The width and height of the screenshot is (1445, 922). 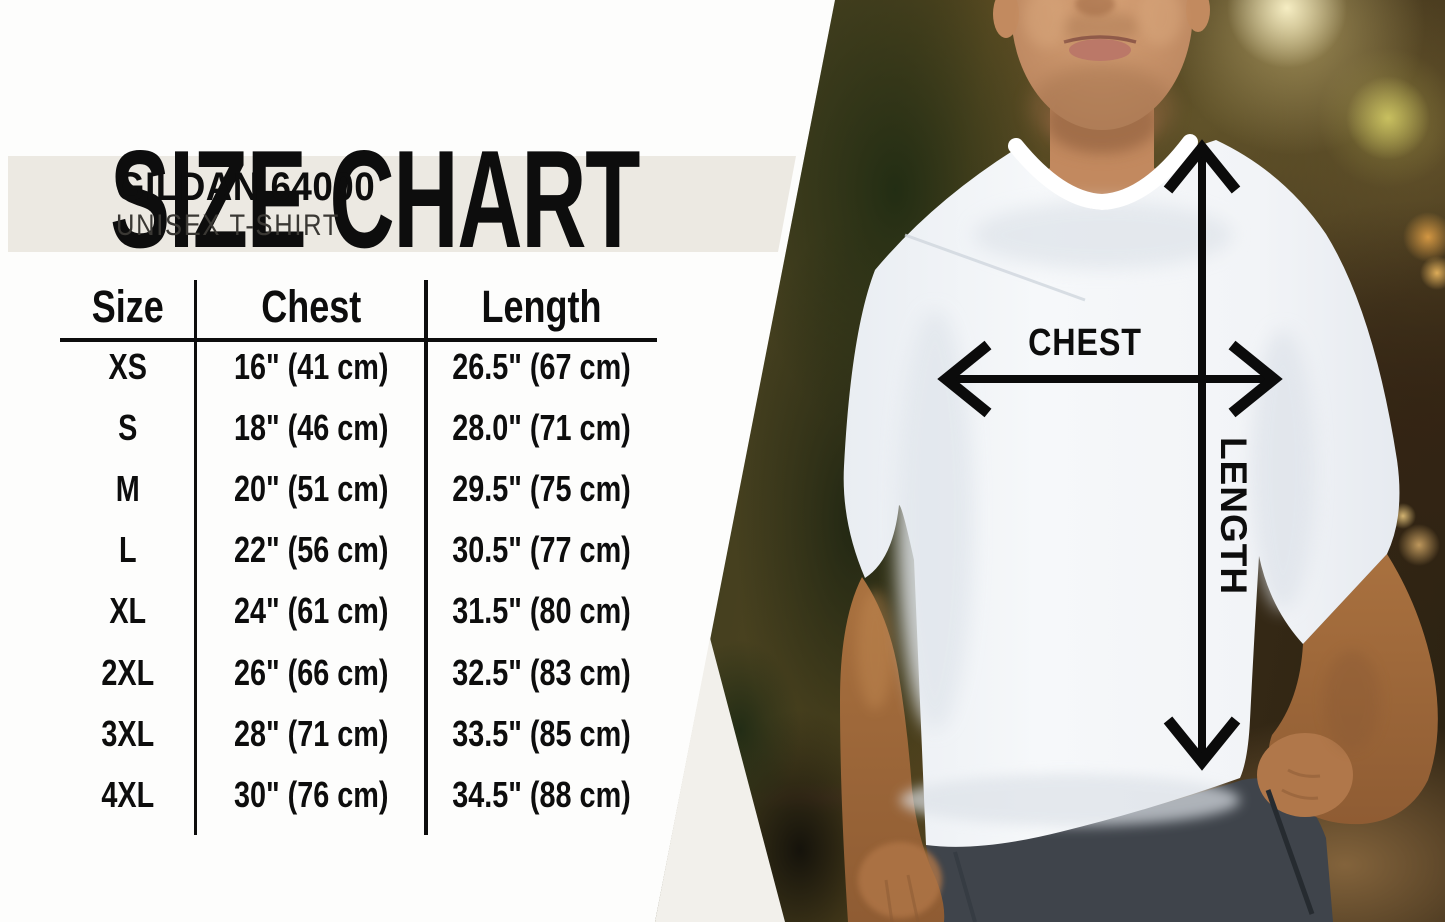 What do you see at coordinates (228, 225) in the screenshot?
I see `product-type: UNISEX T-SHIRT` at bounding box center [228, 225].